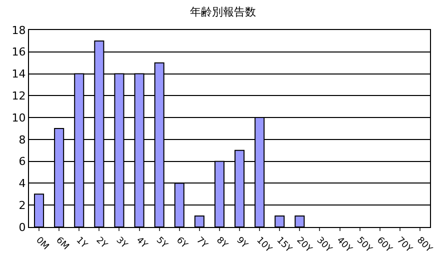  What do you see at coordinates (304, 245) in the screenshot?
I see `x-tick-label: 20Y` at bounding box center [304, 245].